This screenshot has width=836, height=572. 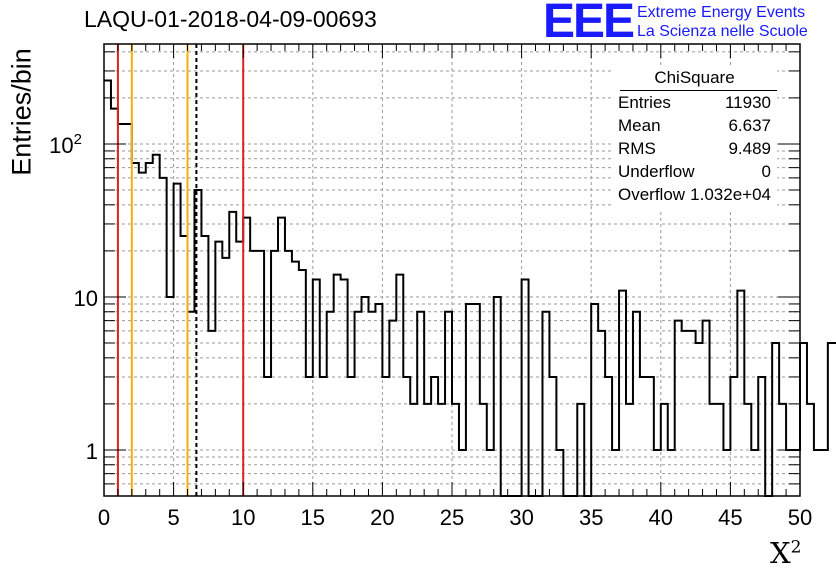 What do you see at coordinates (780, 553) in the screenshot?
I see `x-axis-label-text: X` at bounding box center [780, 553].